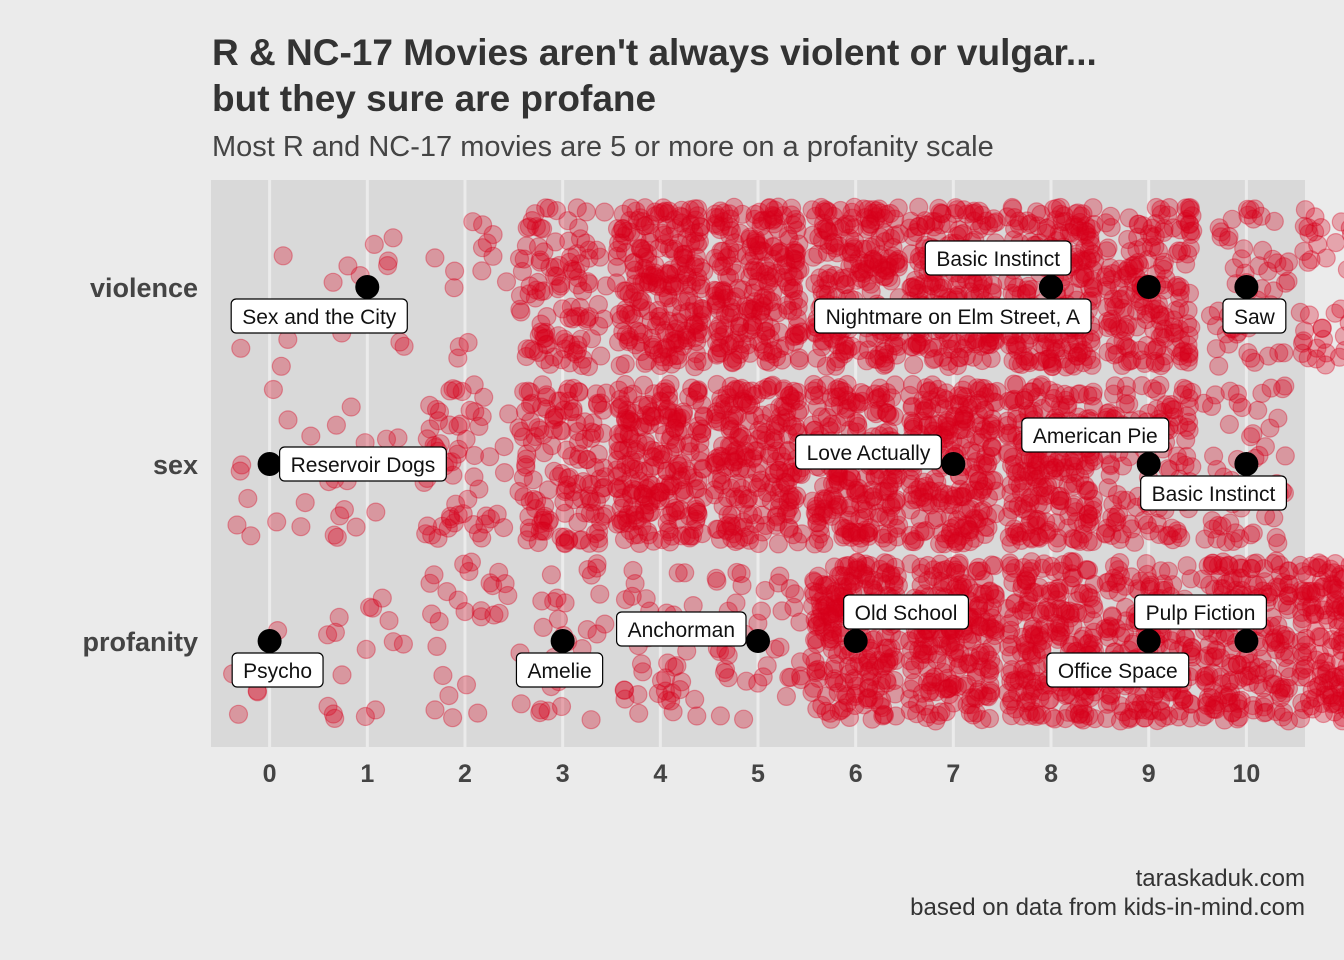  I want to click on label-0: Sex and the City, so click(319, 316).